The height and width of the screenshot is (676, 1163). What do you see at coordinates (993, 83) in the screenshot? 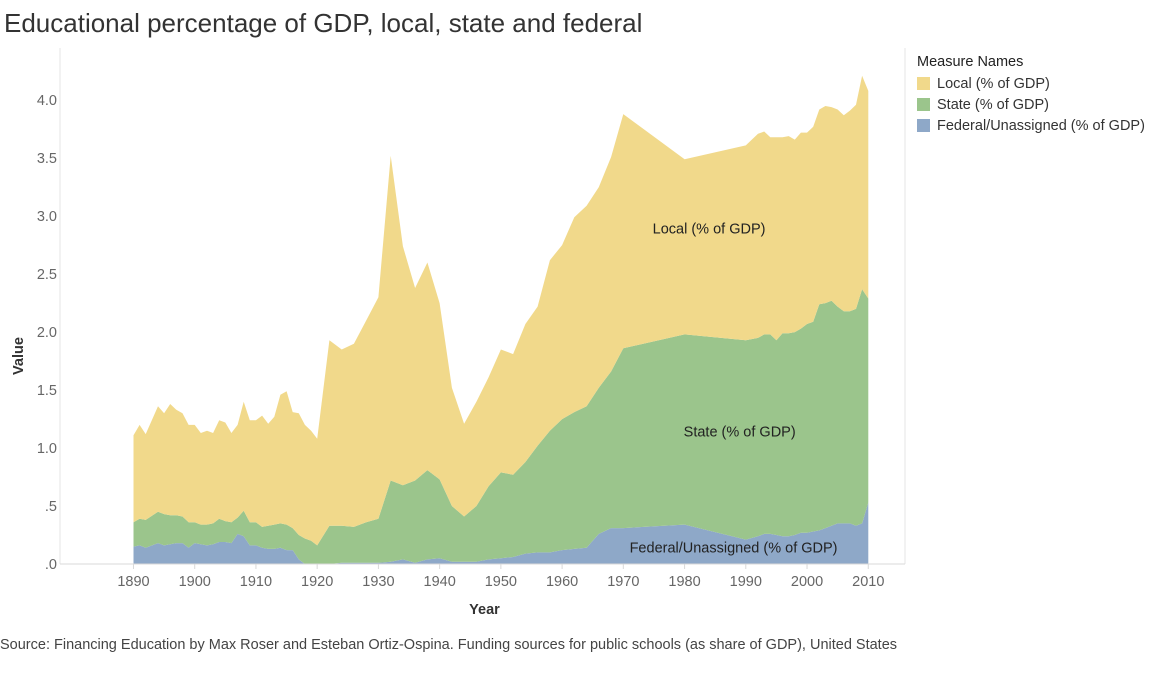
I see `legend-label-local: Local (% of GDP)` at bounding box center [993, 83].